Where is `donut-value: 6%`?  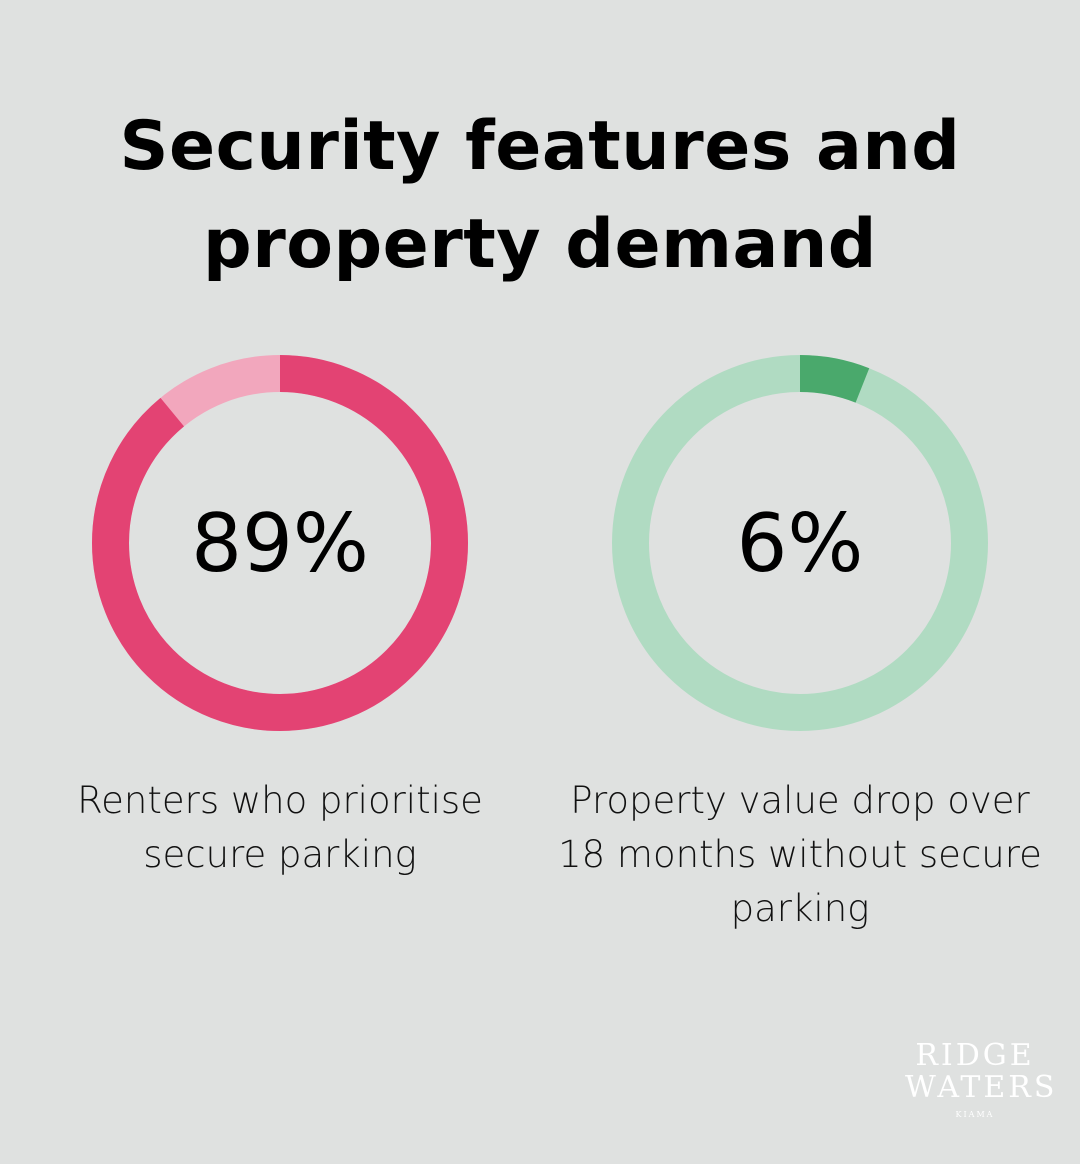 donut-value: 6% is located at coordinates (800, 543).